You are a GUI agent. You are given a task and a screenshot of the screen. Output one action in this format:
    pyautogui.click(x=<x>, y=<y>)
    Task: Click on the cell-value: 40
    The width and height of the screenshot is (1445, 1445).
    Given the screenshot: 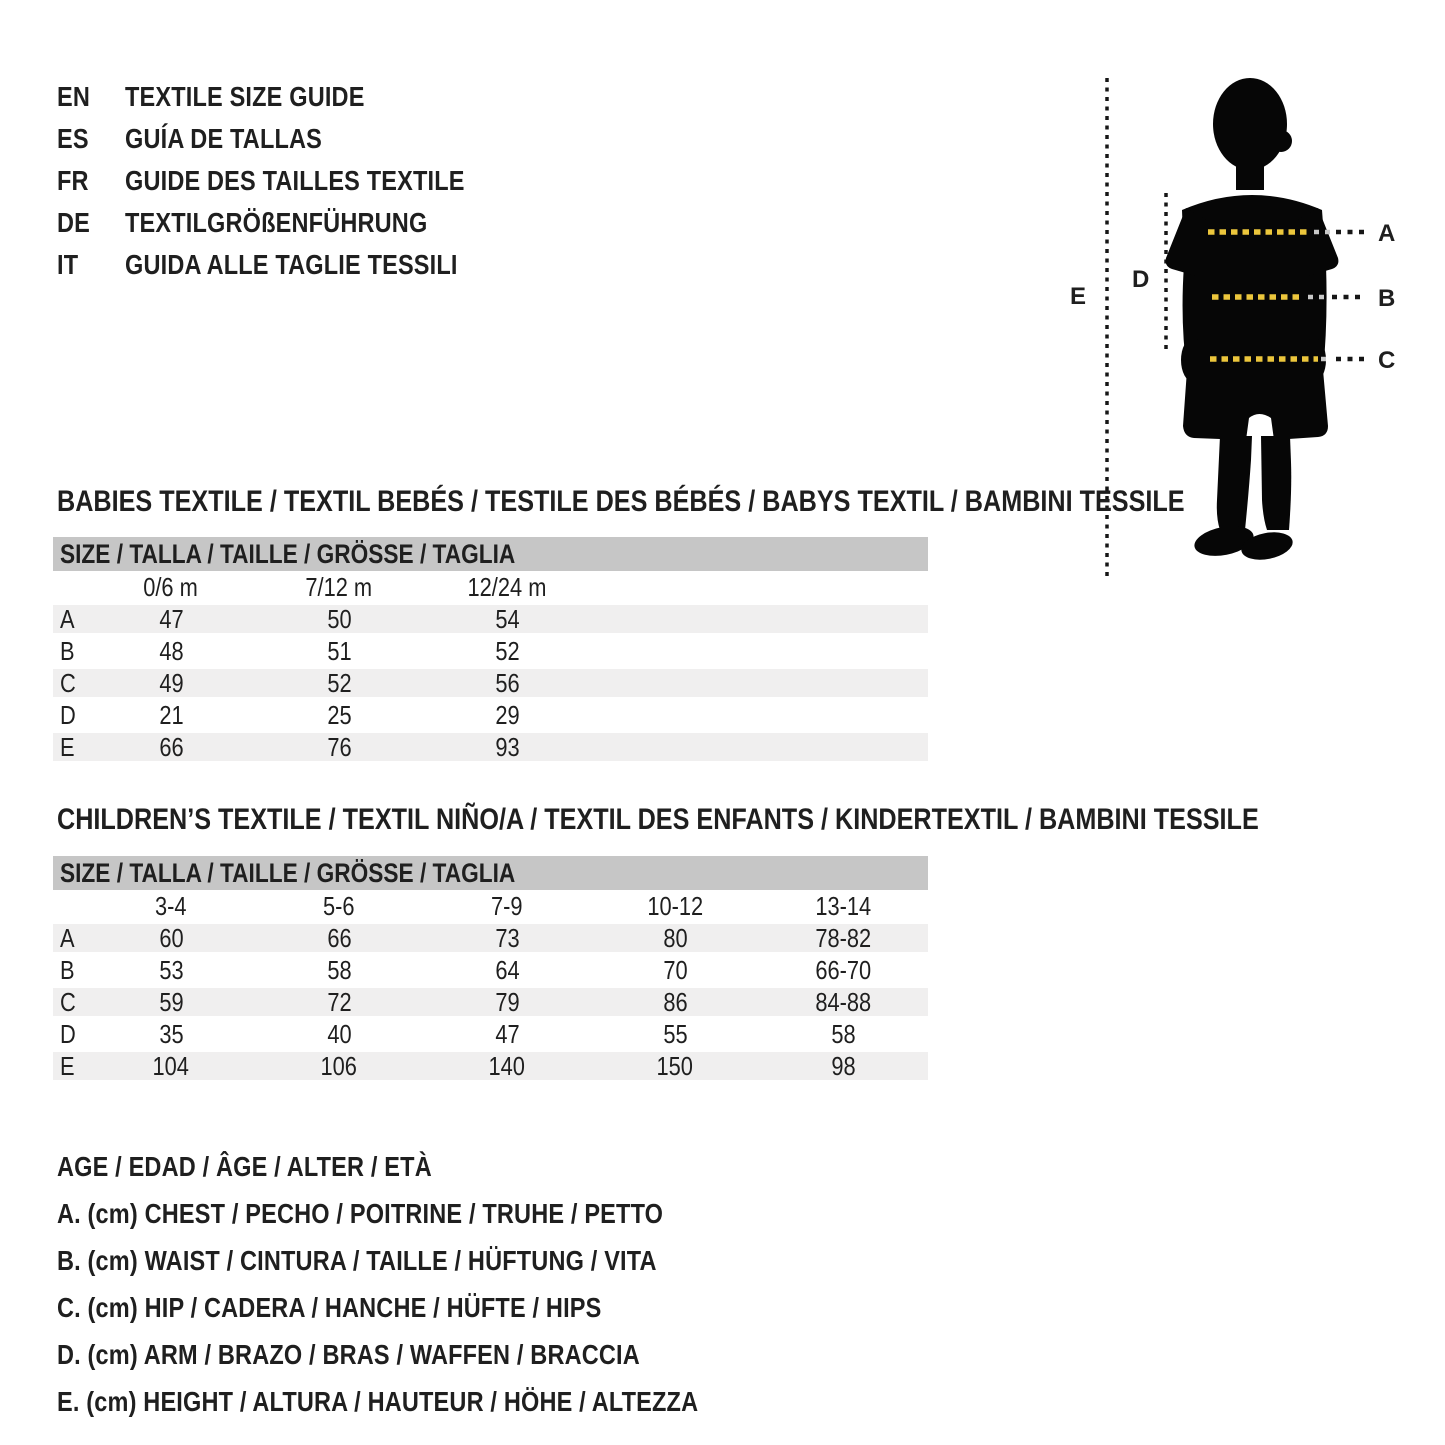 What is the action you would take?
    pyautogui.click(x=339, y=1033)
    